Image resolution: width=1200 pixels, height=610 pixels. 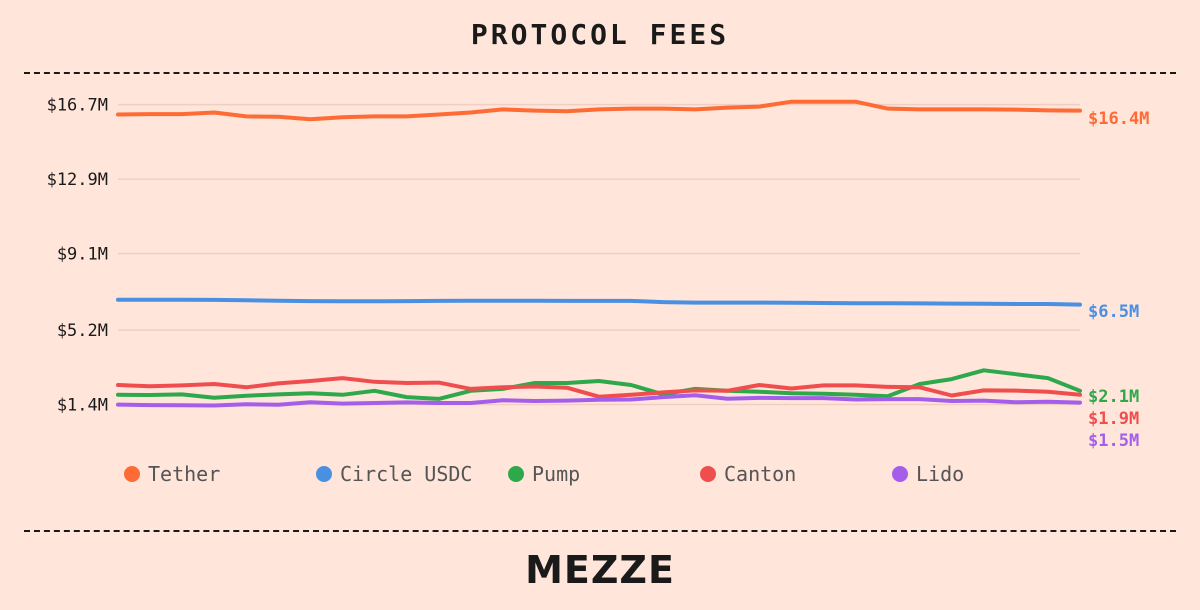 What do you see at coordinates (599, 387) in the screenshot?
I see `series-line-canton` at bounding box center [599, 387].